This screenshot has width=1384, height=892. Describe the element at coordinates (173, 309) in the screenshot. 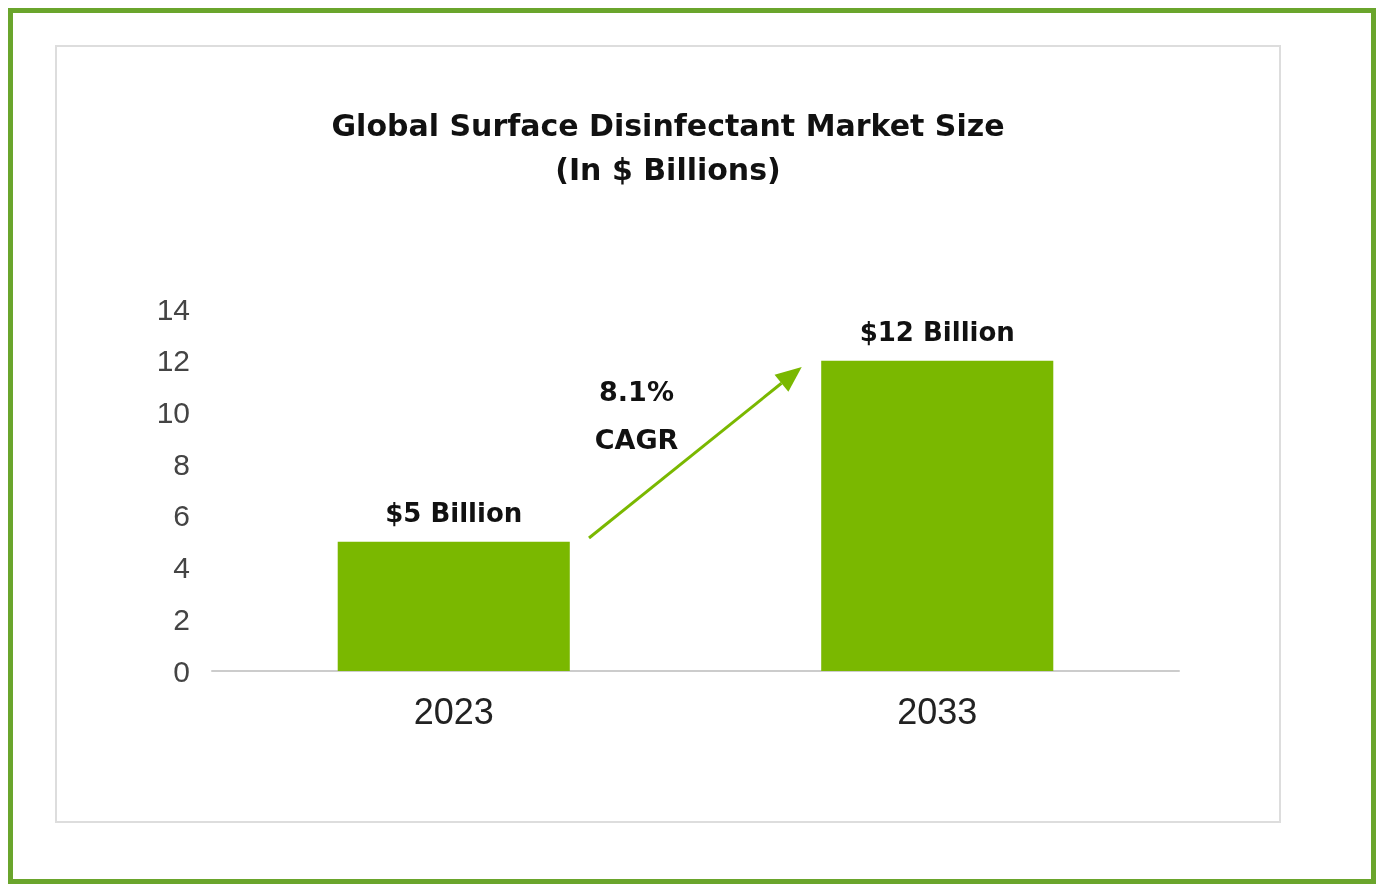

I see `y-tick-label: 14` at that location.